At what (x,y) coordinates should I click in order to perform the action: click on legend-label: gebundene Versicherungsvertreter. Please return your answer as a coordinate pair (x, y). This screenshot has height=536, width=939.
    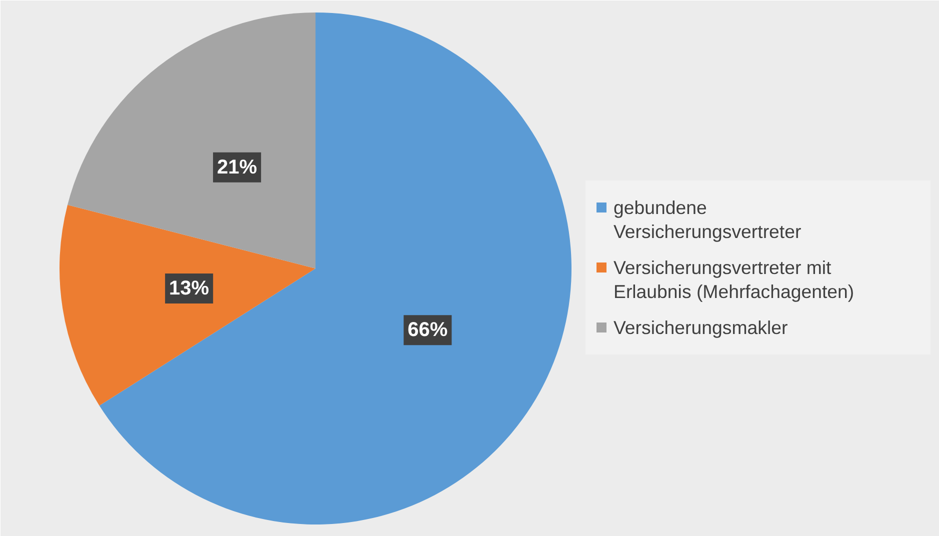
    Looking at the image, I should click on (708, 219).